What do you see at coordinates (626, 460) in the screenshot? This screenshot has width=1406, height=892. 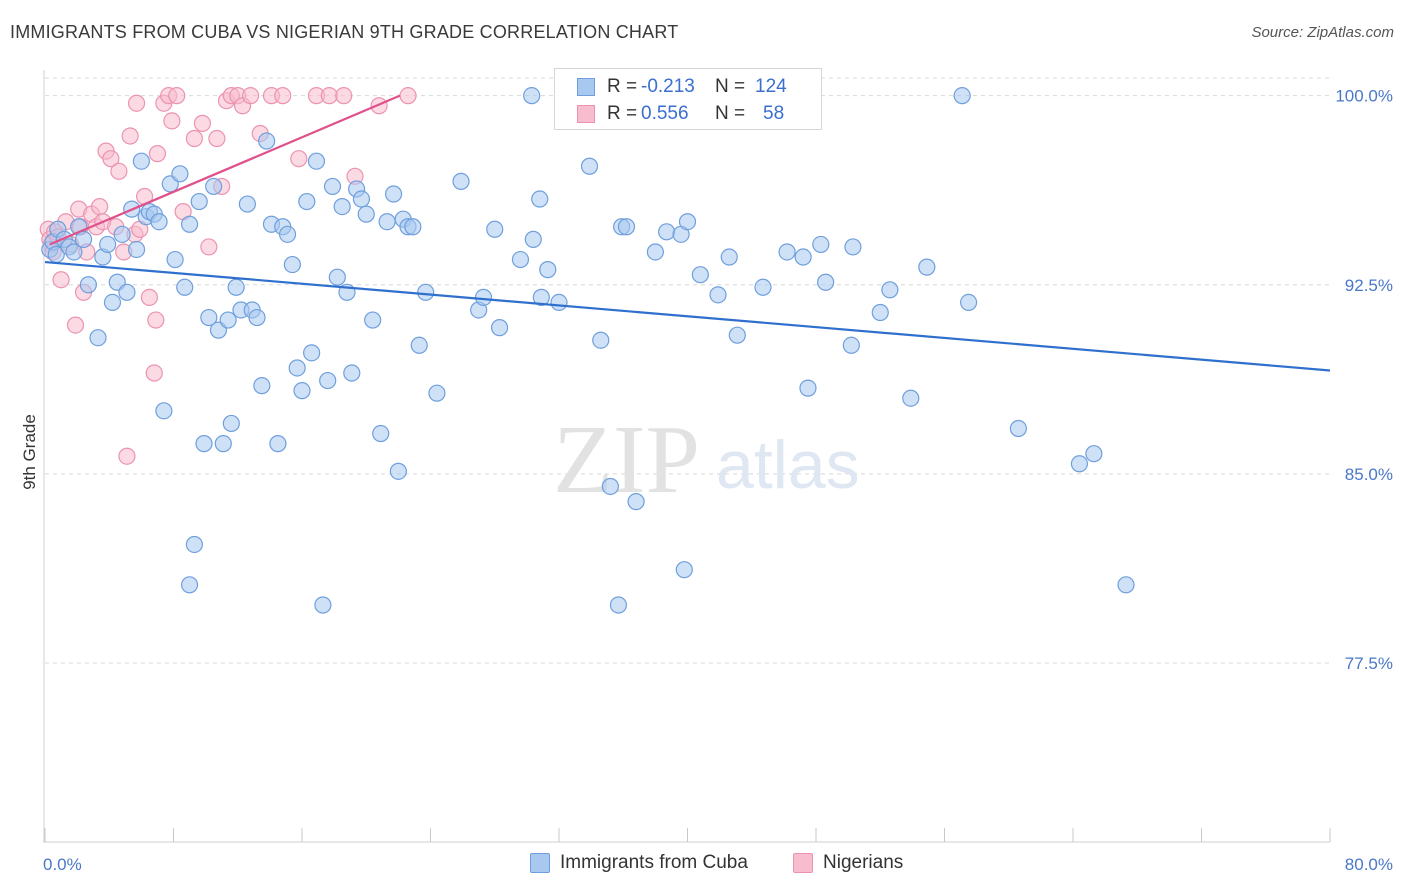 I see `watermark-zip: ZIP` at bounding box center [626, 460].